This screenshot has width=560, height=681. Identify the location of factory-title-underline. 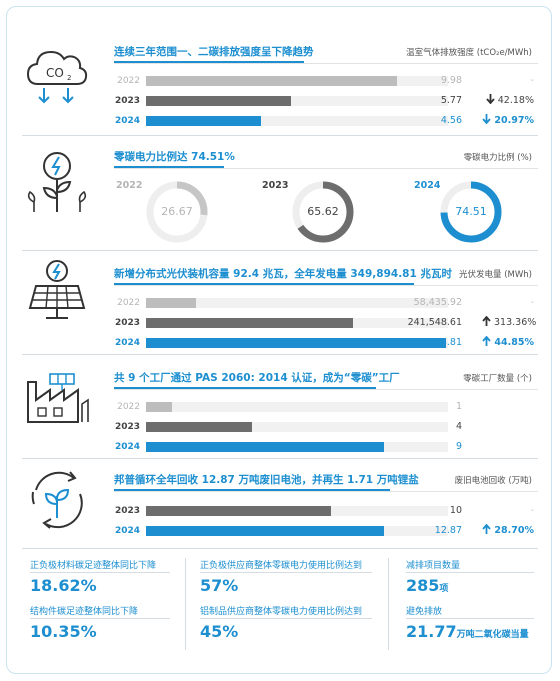
(245, 388).